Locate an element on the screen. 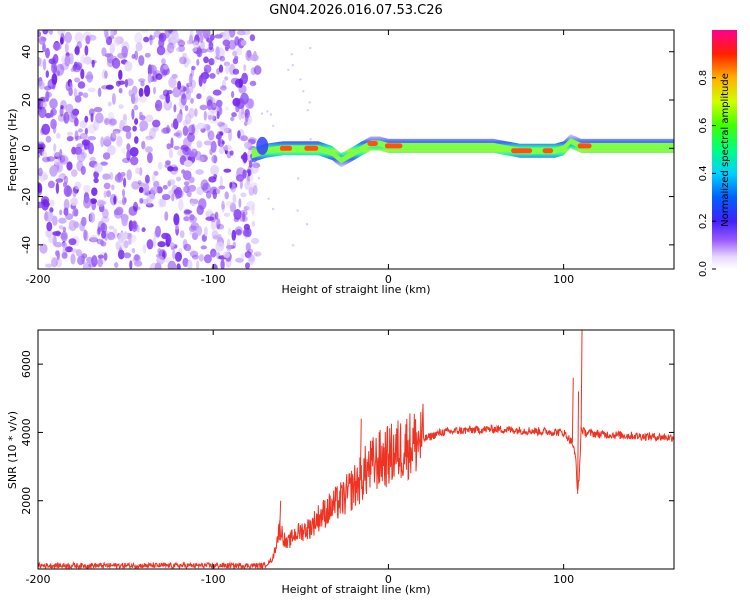 This screenshot has width=750, height=600. signal-onset-blob is located at coordinates (262, 145).